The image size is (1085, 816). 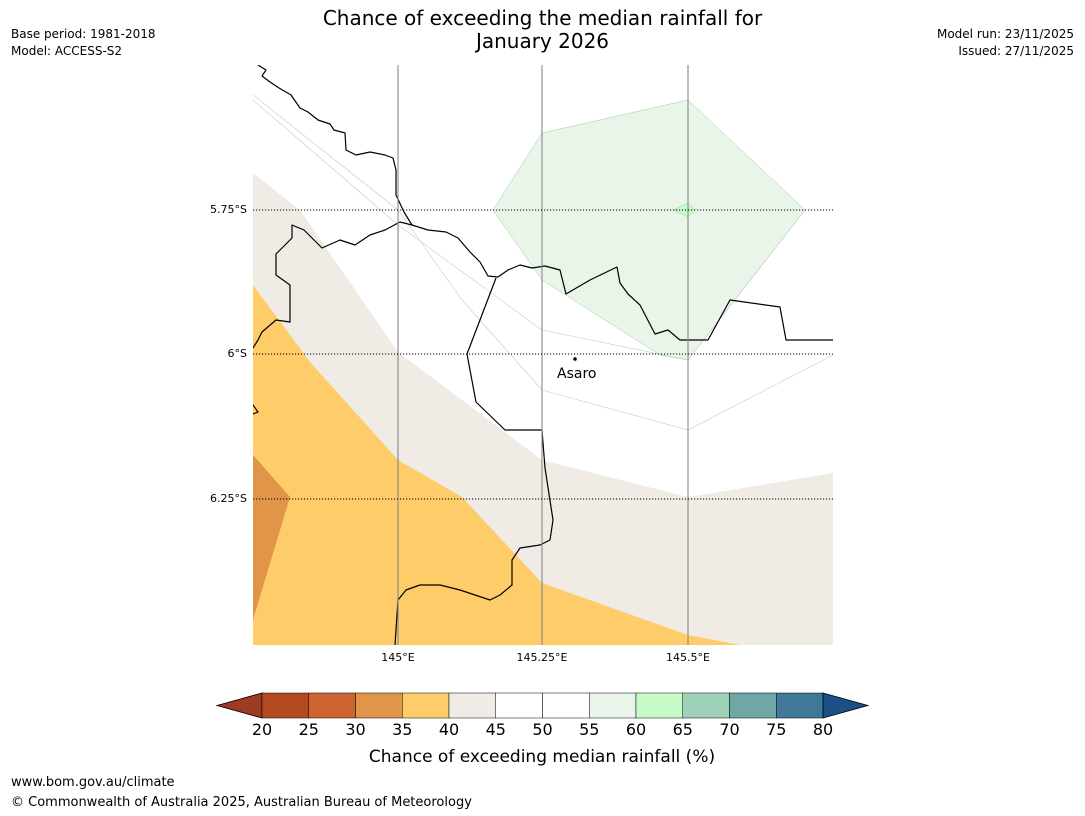 I want to click on border-fragment, so click(x=256, y=409).